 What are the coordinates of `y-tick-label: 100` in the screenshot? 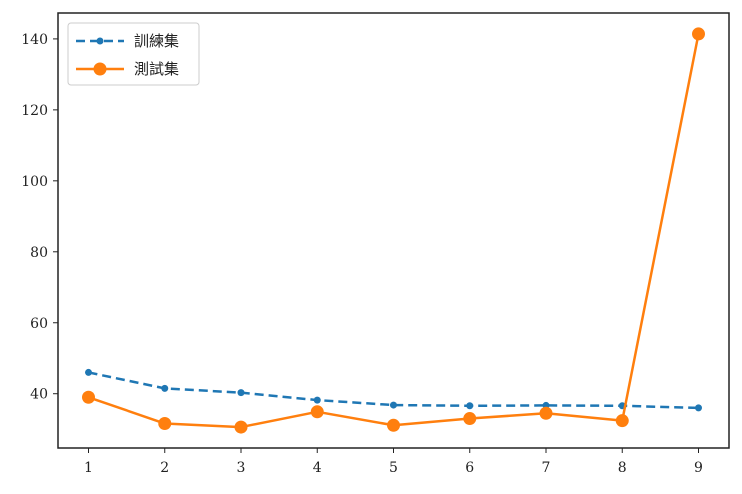 It's located at (34, 182).